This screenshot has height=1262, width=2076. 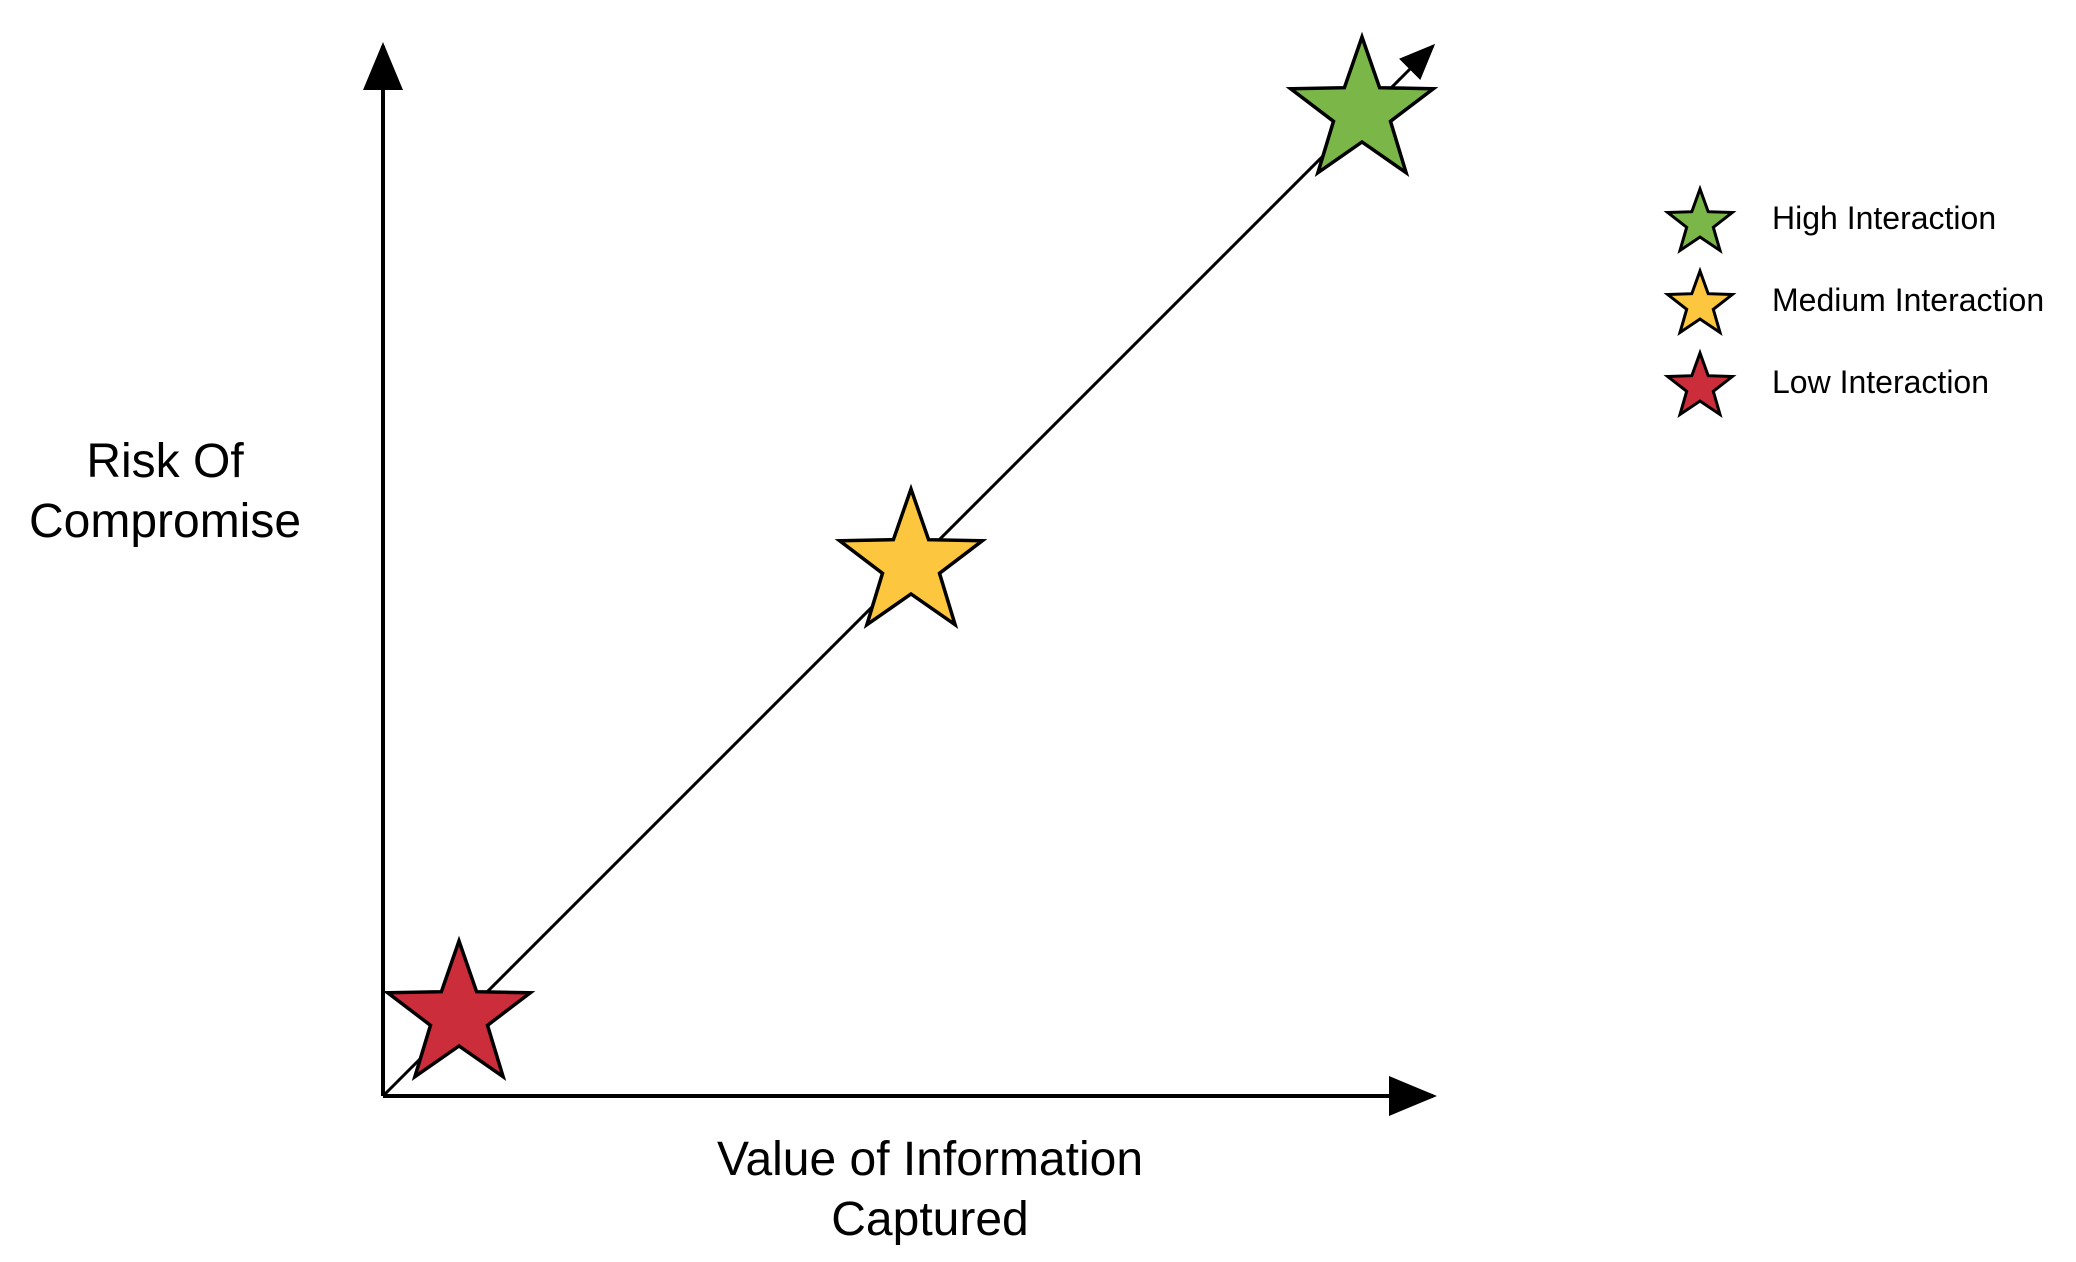 What do you see at coordinates (1881, 382) in the screenshot?
I see `legend-label-low: Low Interaction` at bounding box center [1881, 382].